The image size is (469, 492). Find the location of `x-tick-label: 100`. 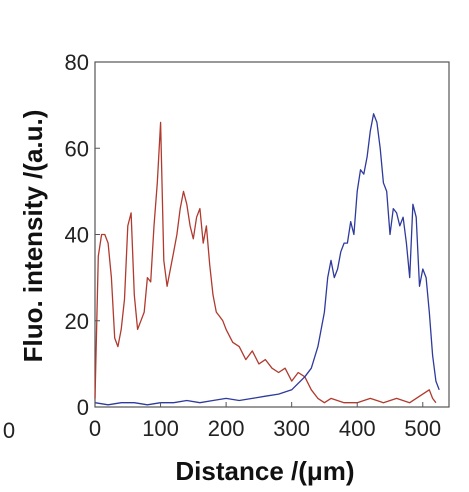

x-tick-label: 100 is located at coordinates (160, 428).